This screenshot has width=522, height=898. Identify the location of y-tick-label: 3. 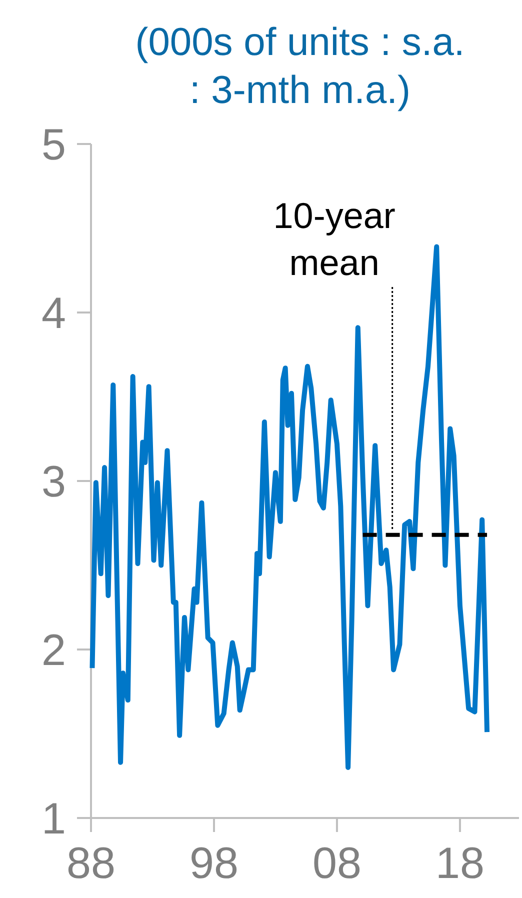
(54, 481).